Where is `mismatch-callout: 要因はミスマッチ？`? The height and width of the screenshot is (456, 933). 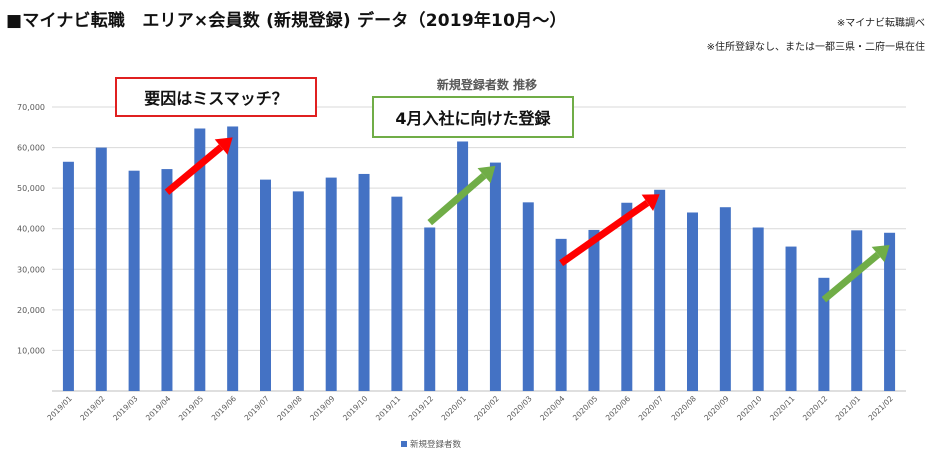
mismatch-callout: 要因はミスマッチ？ is located at coordinates (216, 97).